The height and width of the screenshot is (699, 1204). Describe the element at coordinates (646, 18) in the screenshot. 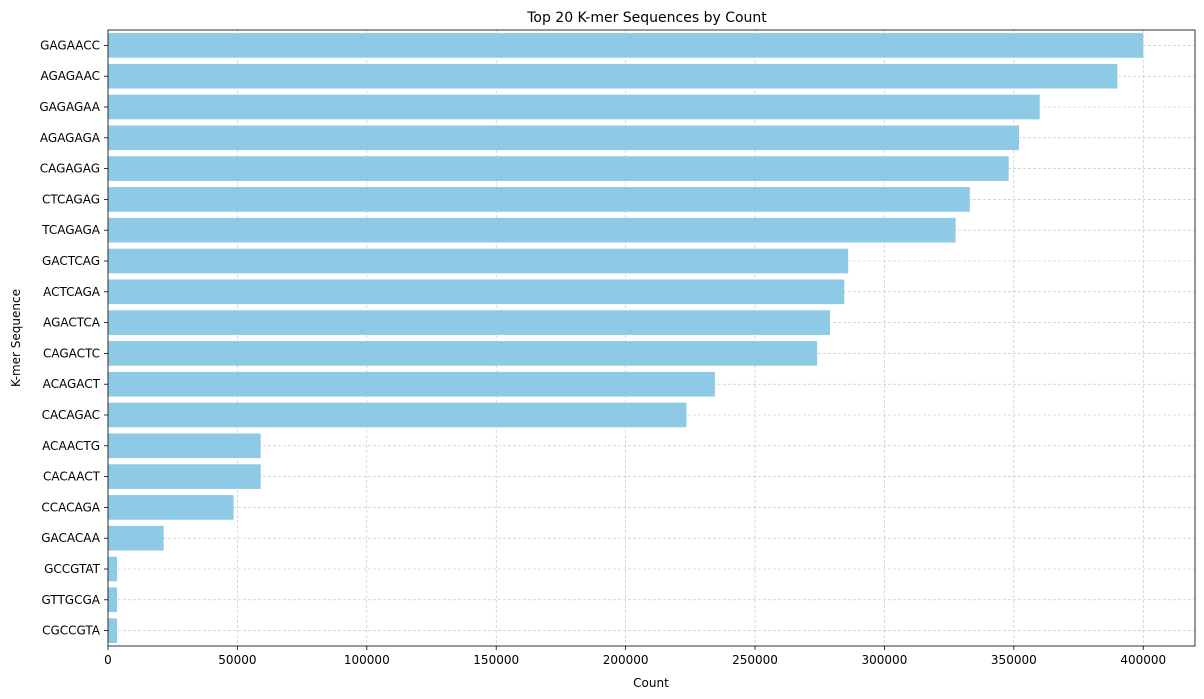

I see `chart-title: Top 20 K-mer Sequences by Count` at that location.